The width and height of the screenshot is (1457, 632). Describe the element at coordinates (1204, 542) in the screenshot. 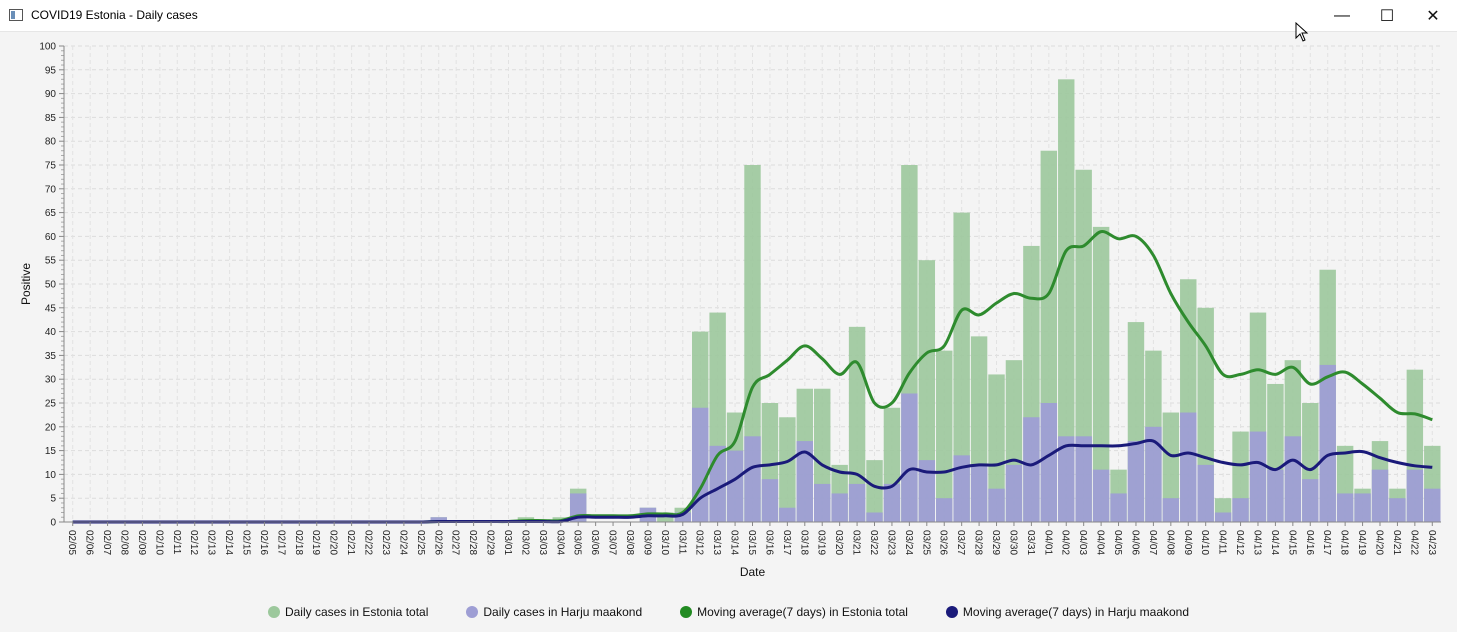

I see `x-tick-label: 04/10` at that location.